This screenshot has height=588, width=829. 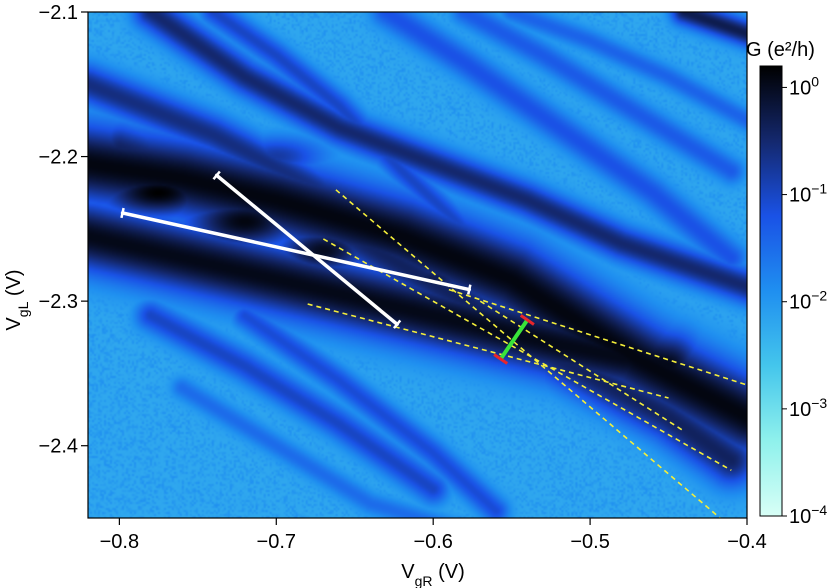 What do you see at coordinates (58, 302) in the screenshot?
I see `y-tick-label: −2.3` at bounding box center [58, 302].